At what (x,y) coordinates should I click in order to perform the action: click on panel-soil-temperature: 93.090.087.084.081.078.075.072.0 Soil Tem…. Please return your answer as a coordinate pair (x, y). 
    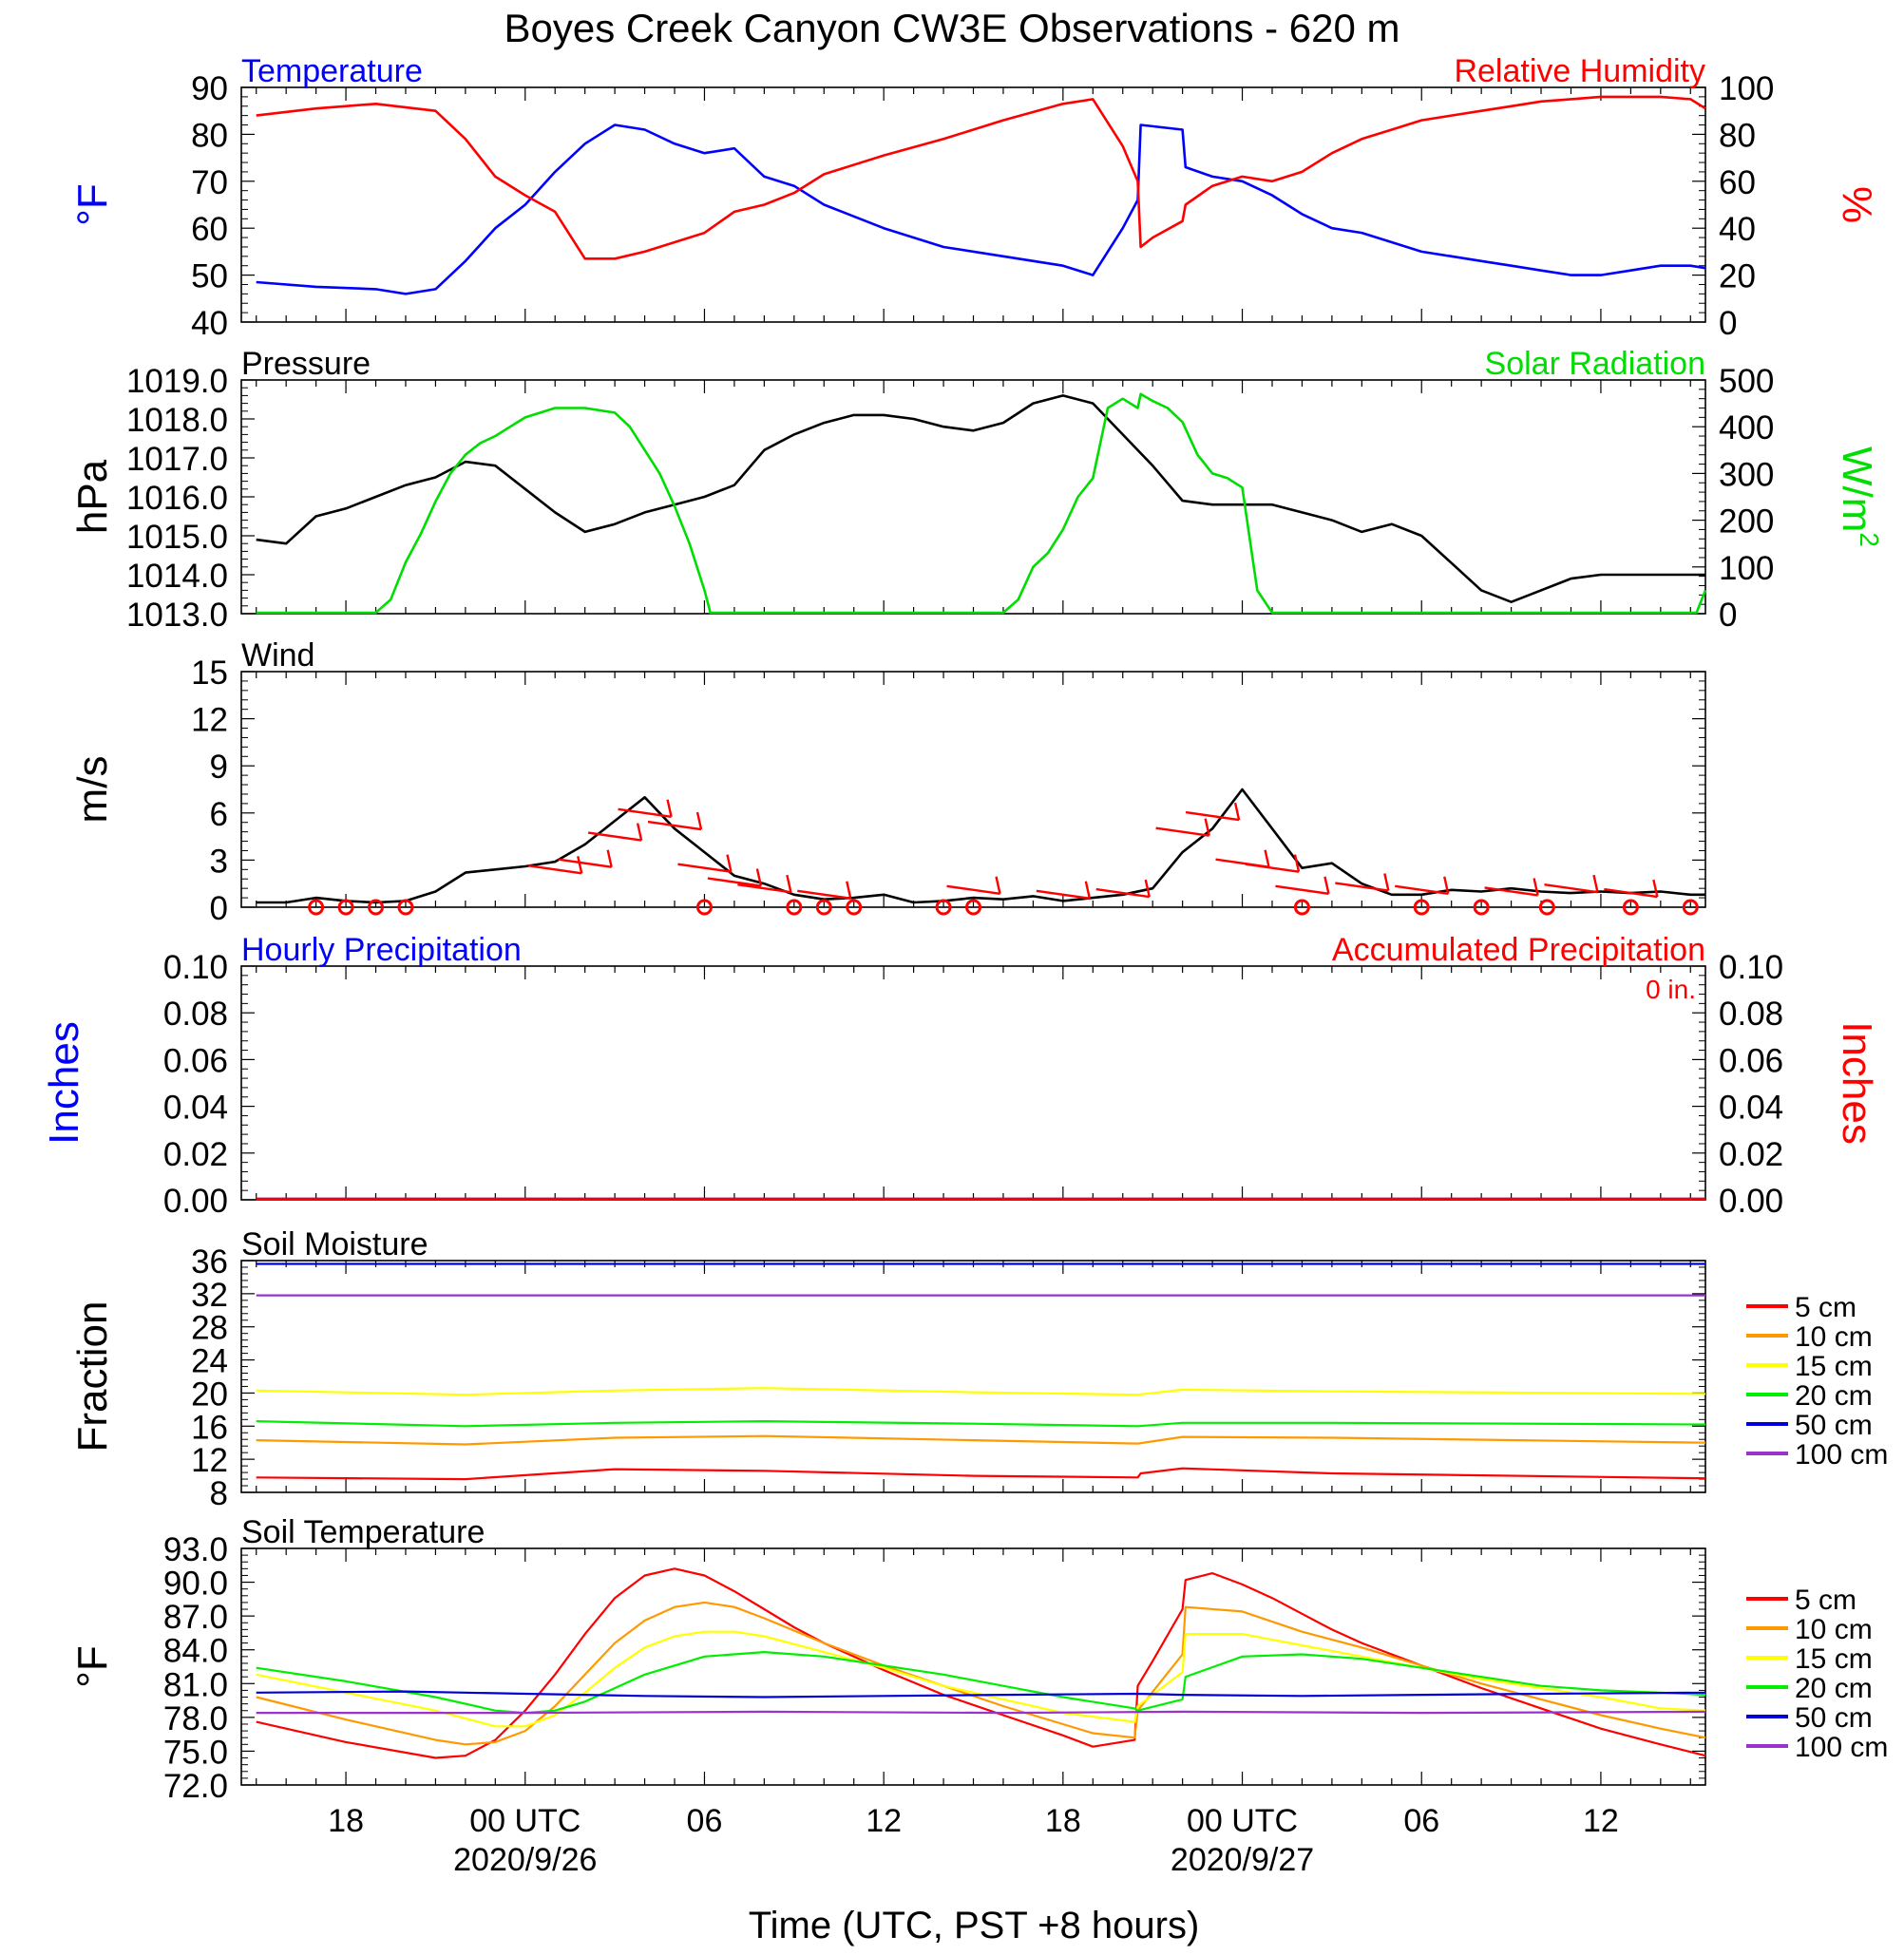
    Looking at the image, I should click on (979, 1659).